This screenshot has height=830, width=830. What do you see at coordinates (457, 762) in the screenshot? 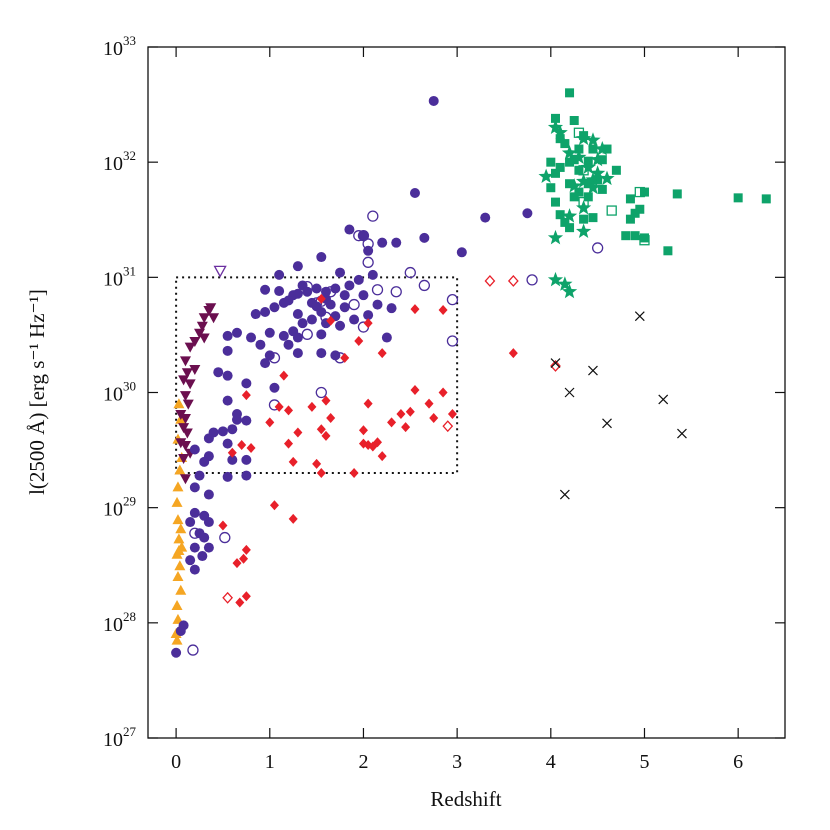
I see `x-tick-label: 3` at bounding box center [457, 762].